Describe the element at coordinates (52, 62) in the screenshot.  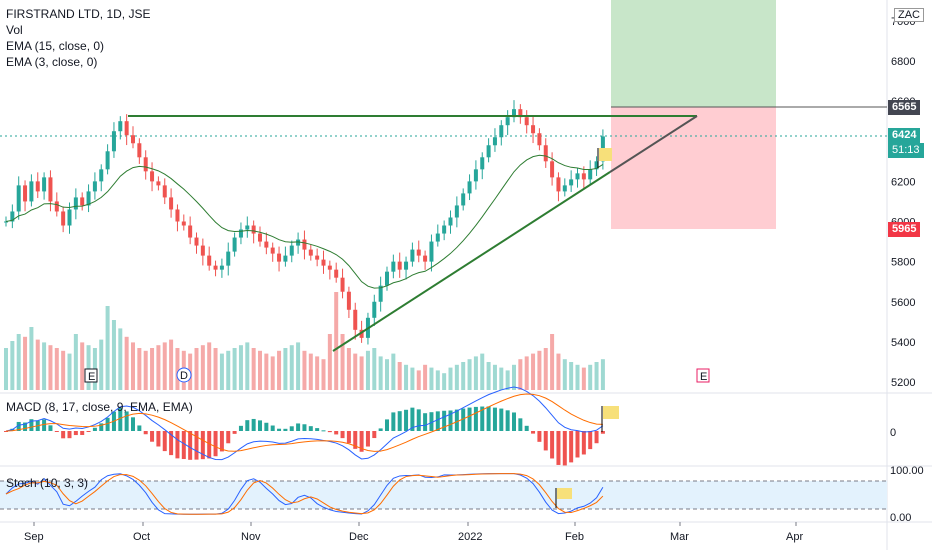
I see `legend-ema3: EMA (3, close, 0)` at that location.